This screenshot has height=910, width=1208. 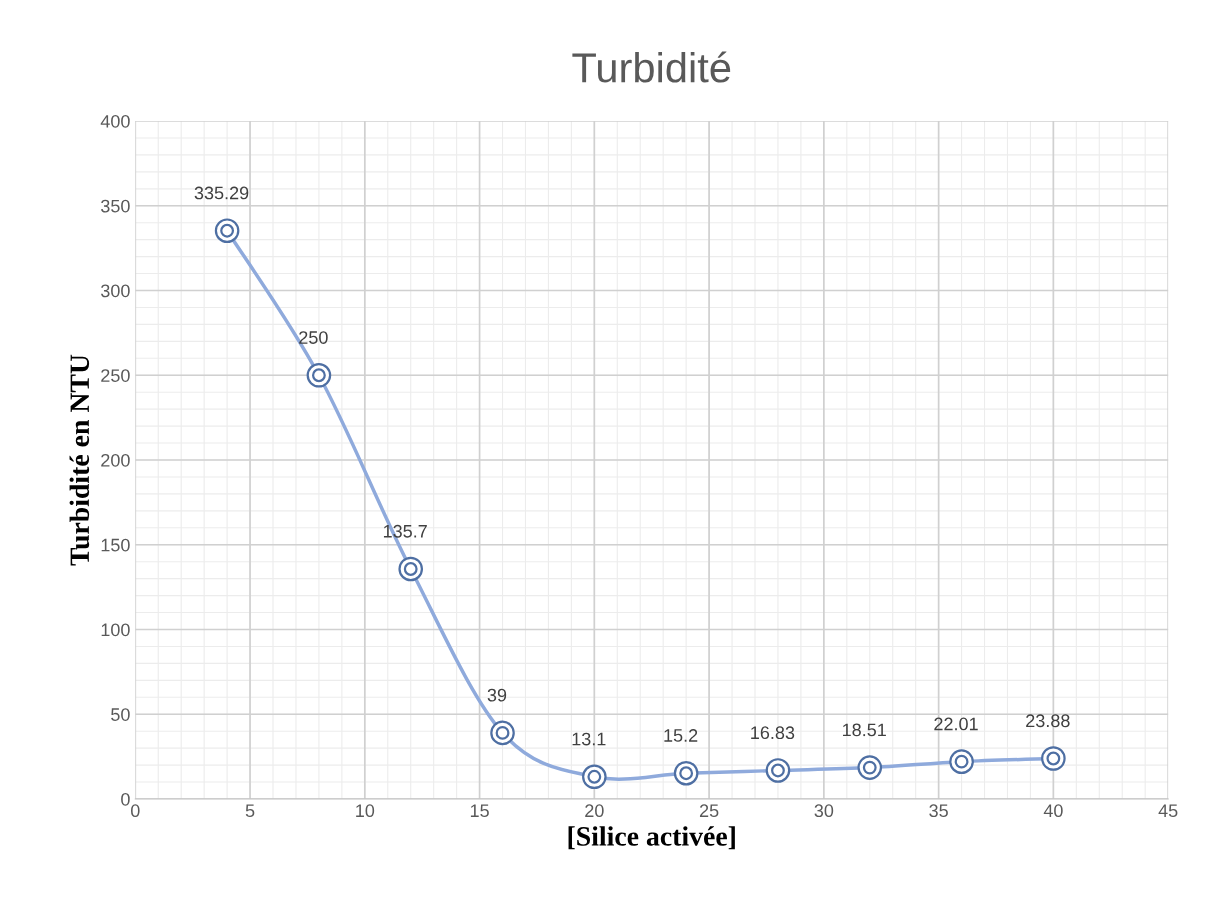 What do you see at coordinates (773, 733) in the screenshot?
I see `data-label: 16.83` at bounding box center [773, 733].